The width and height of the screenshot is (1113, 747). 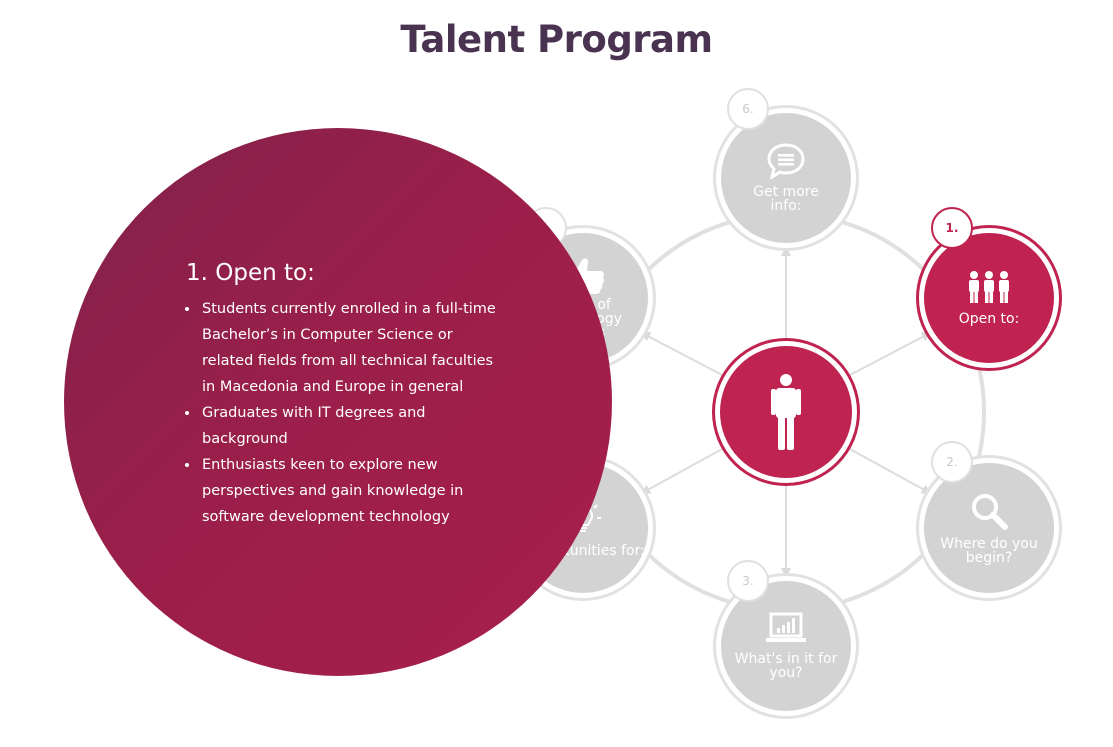 I want to click on step-node-1: Open to:, so click(x=989, y=298).